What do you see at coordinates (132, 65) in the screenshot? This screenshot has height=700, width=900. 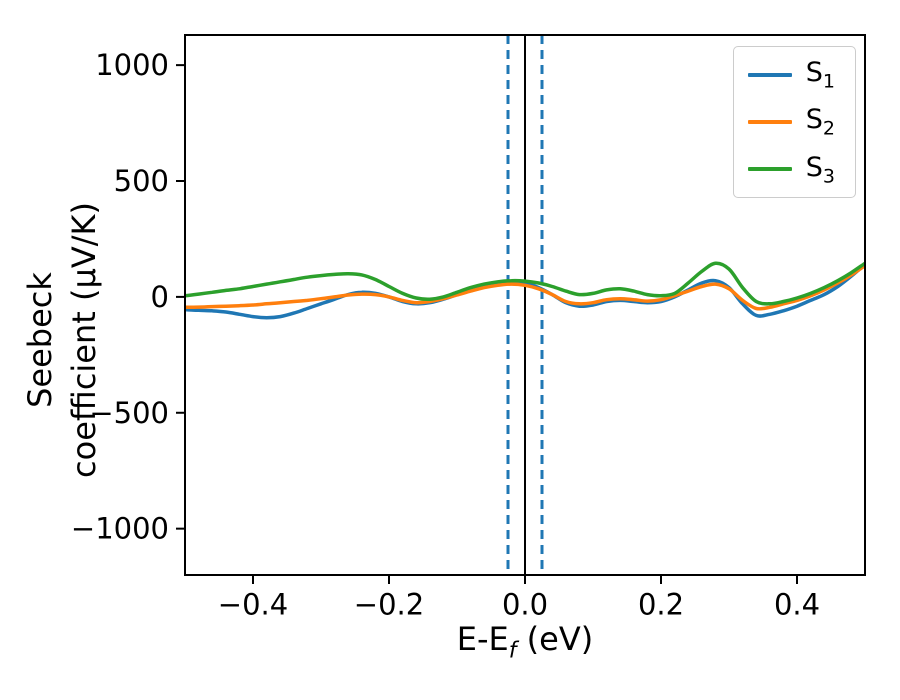 I see `y-axis-tick-label: 1000` at bounding box center [132, 65].